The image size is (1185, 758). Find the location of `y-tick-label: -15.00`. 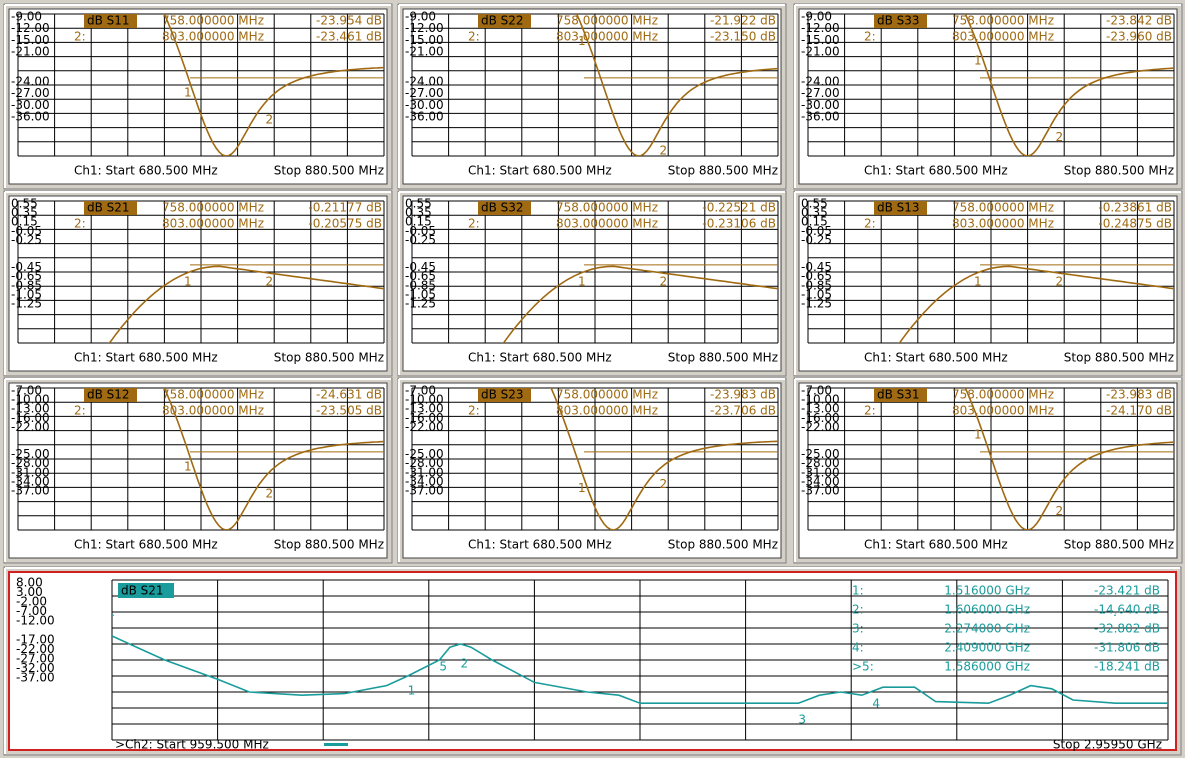

y-tick-label: -15.00 is located at coordinates (424, 40).